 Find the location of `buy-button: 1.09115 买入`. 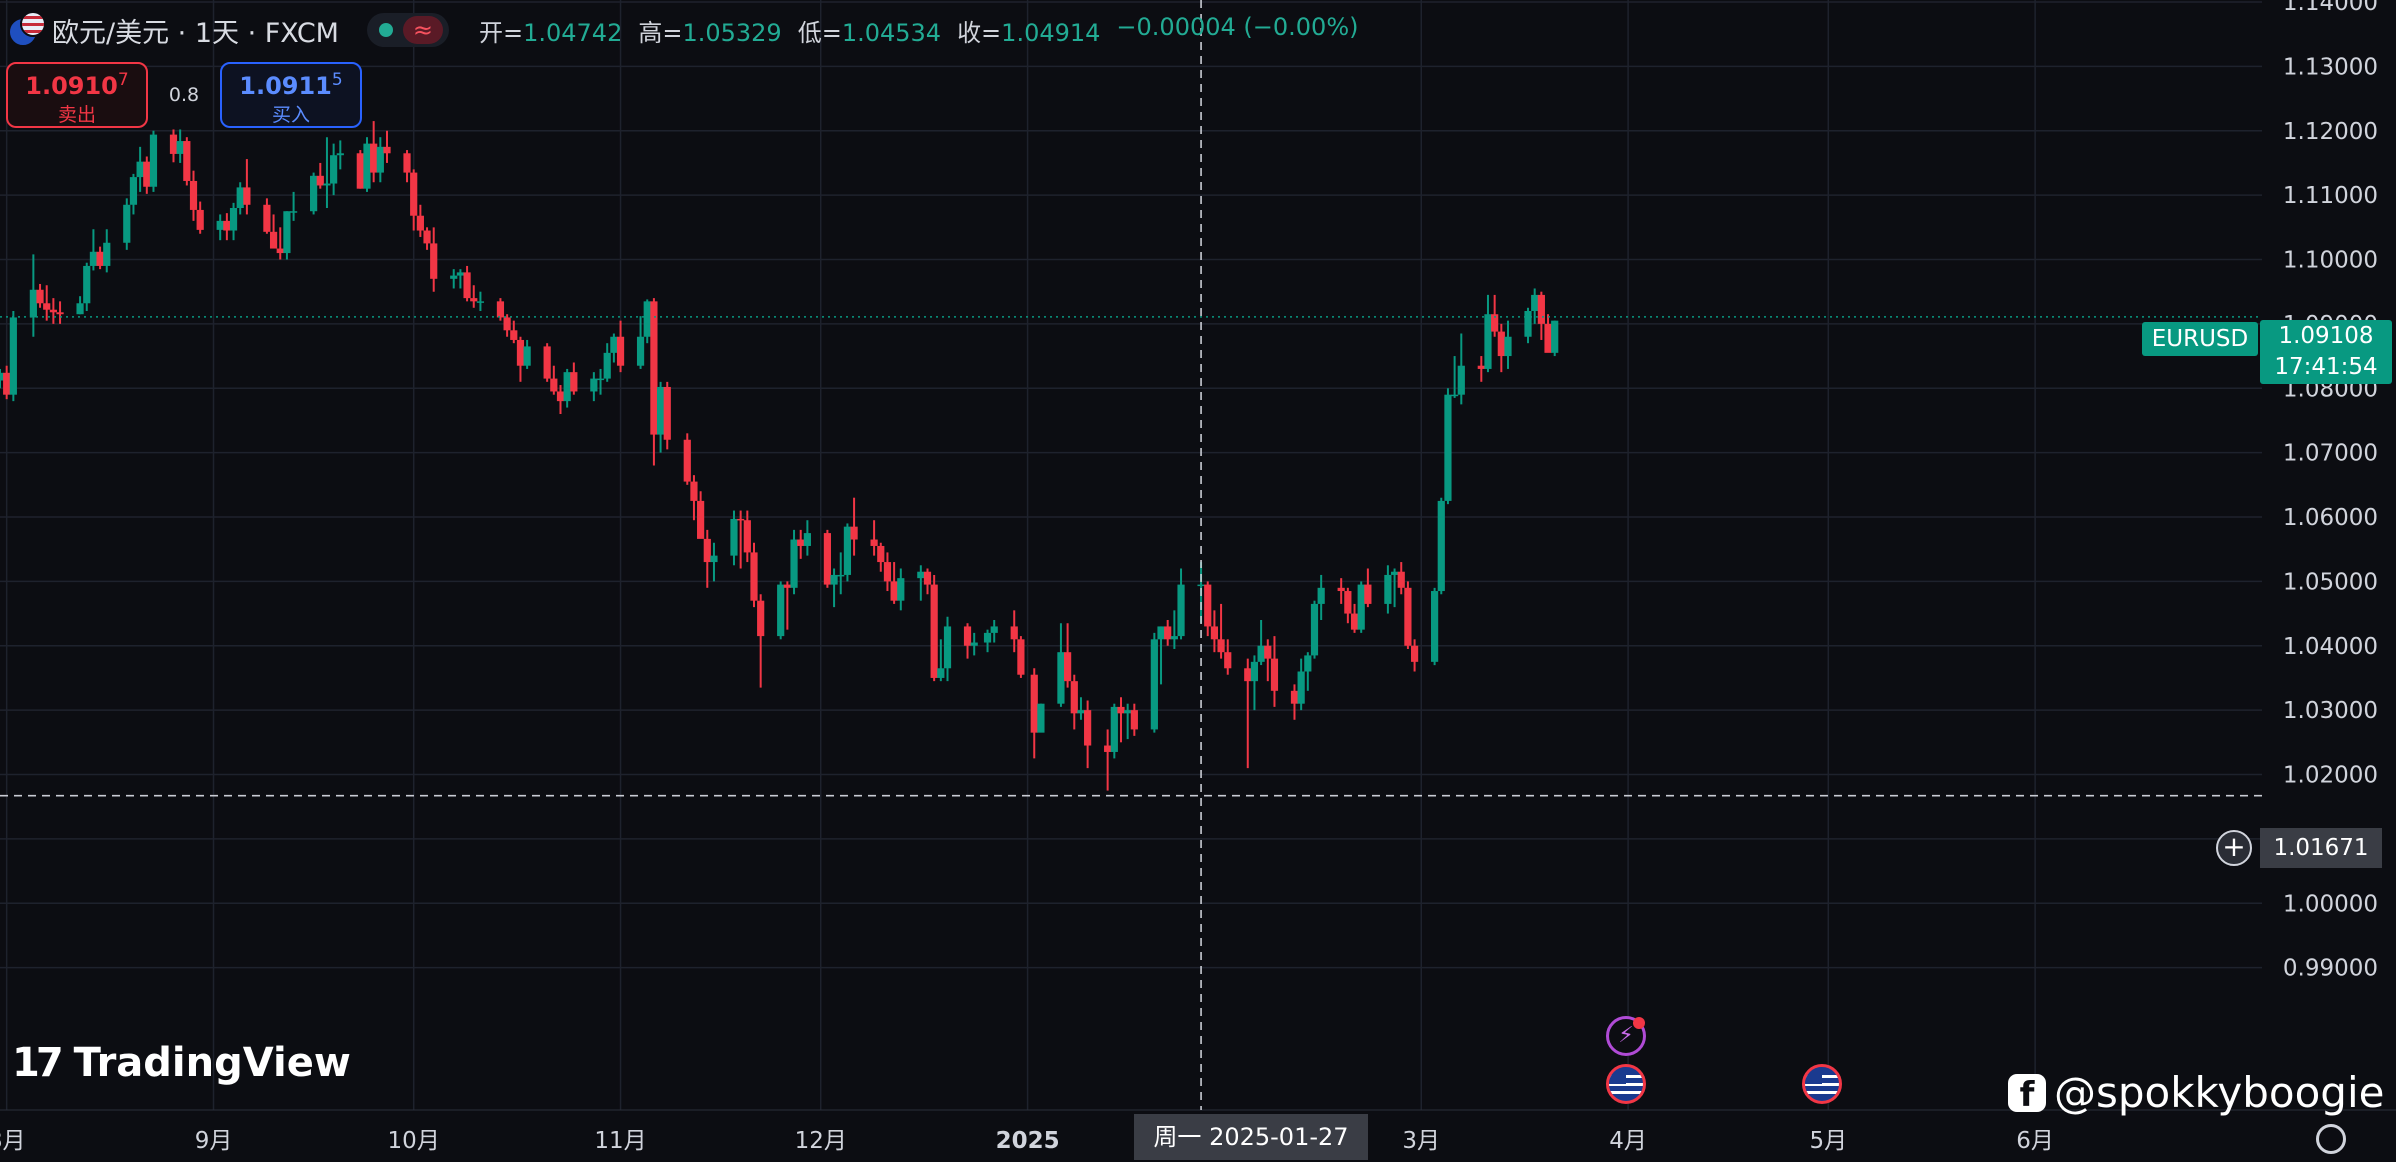

buy-button: 1.09115 买入 is located at coordinates (291, 95).